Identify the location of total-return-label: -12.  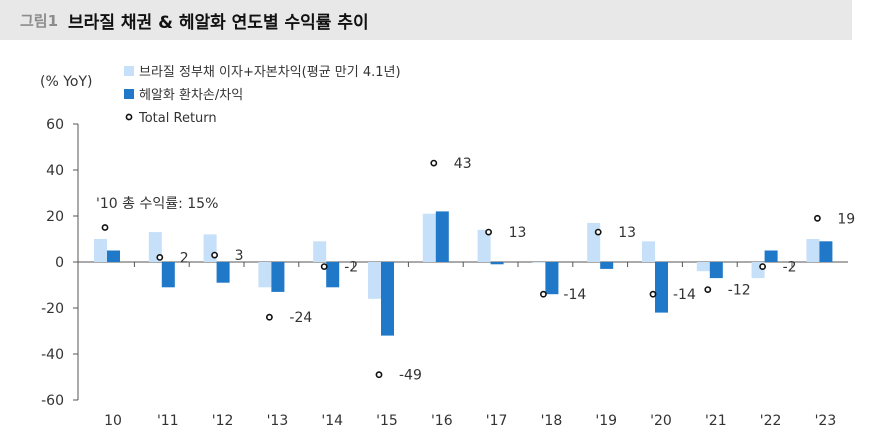
(739, 291).